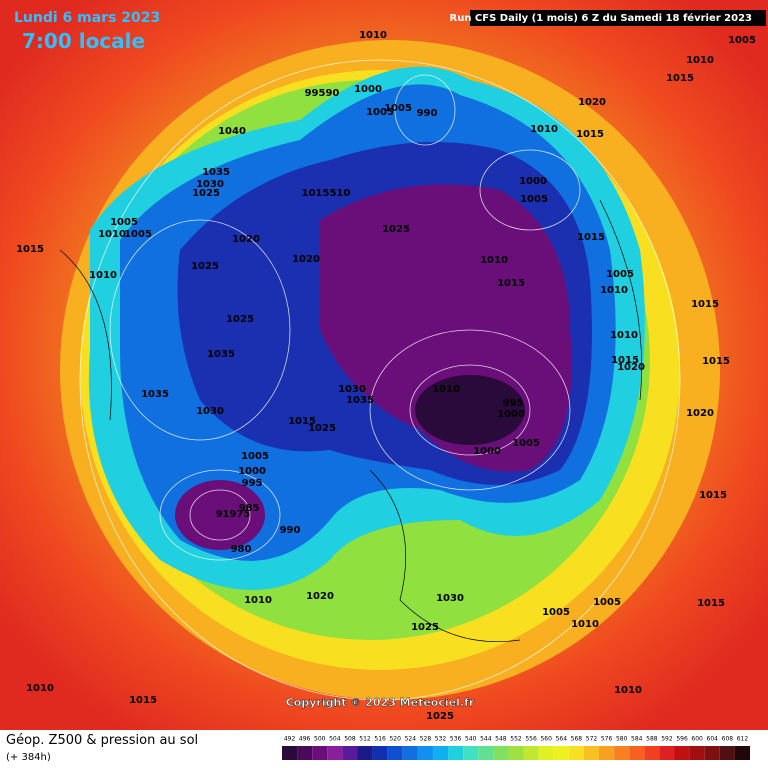  Describe the element at coordinates (622, 739) in the screenshot. I see `legend-tick-label: 580` at that location.